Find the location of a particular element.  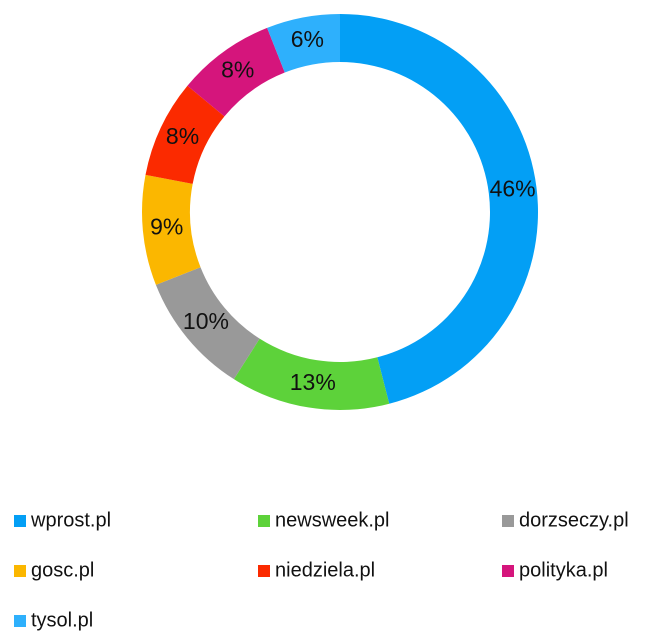

legend-label: niedziela.pl is located at coordinates (325, 570).